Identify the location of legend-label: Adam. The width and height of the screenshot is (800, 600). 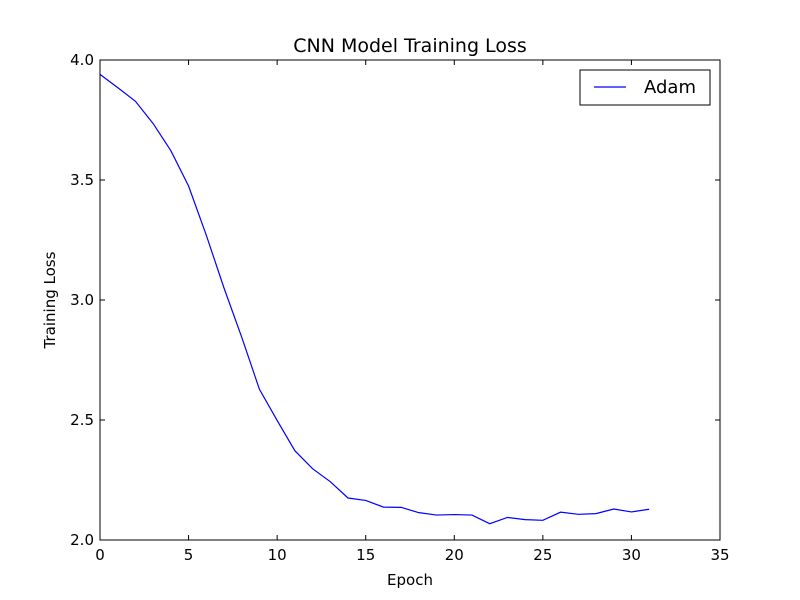
(670, 87).